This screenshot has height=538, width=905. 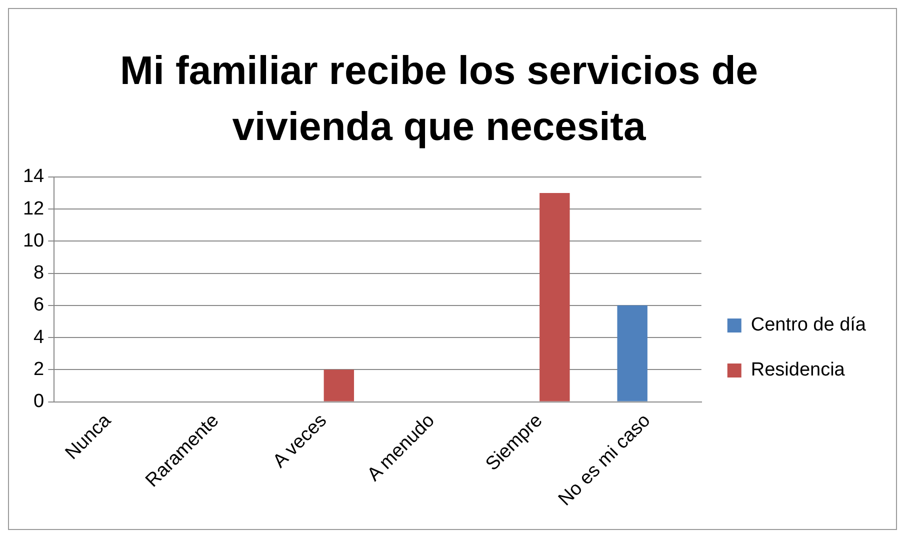 What do you see at coordinates (39, 337) in the screenshot?
I see `y-tick-label: 4` at bounding box center [39, 337].